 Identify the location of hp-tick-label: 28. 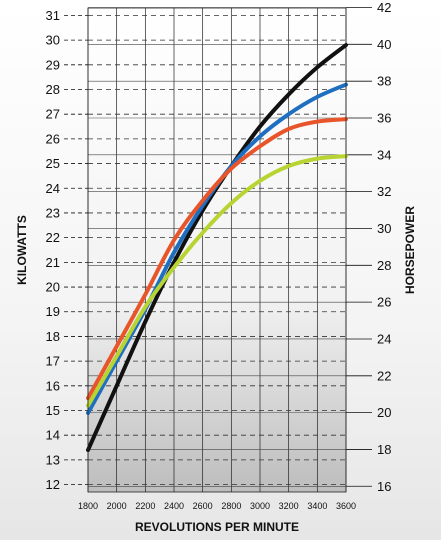
(384, 265).